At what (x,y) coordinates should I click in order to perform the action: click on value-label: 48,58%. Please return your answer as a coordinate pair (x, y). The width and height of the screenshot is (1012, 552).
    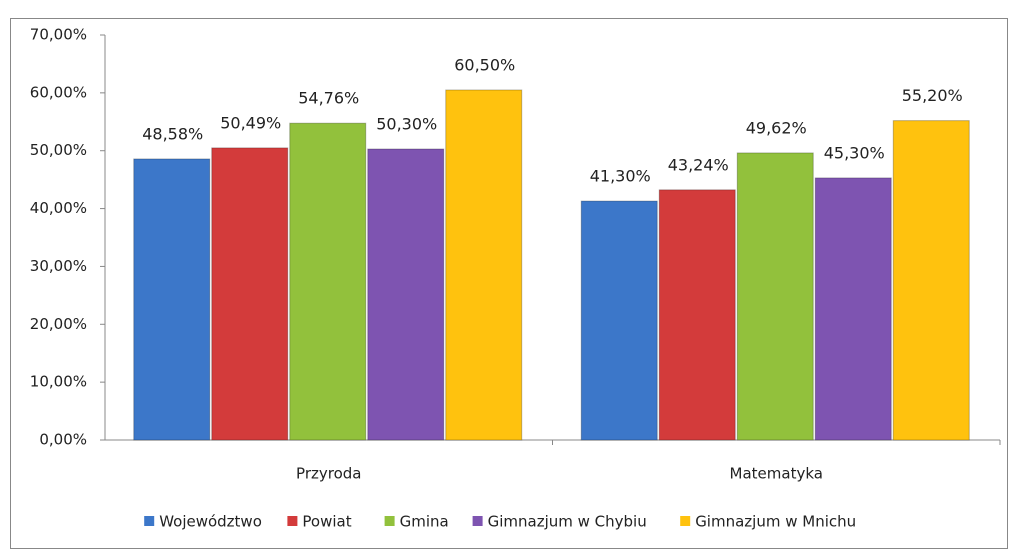
    Looking at the image, I should click on (172, 133).